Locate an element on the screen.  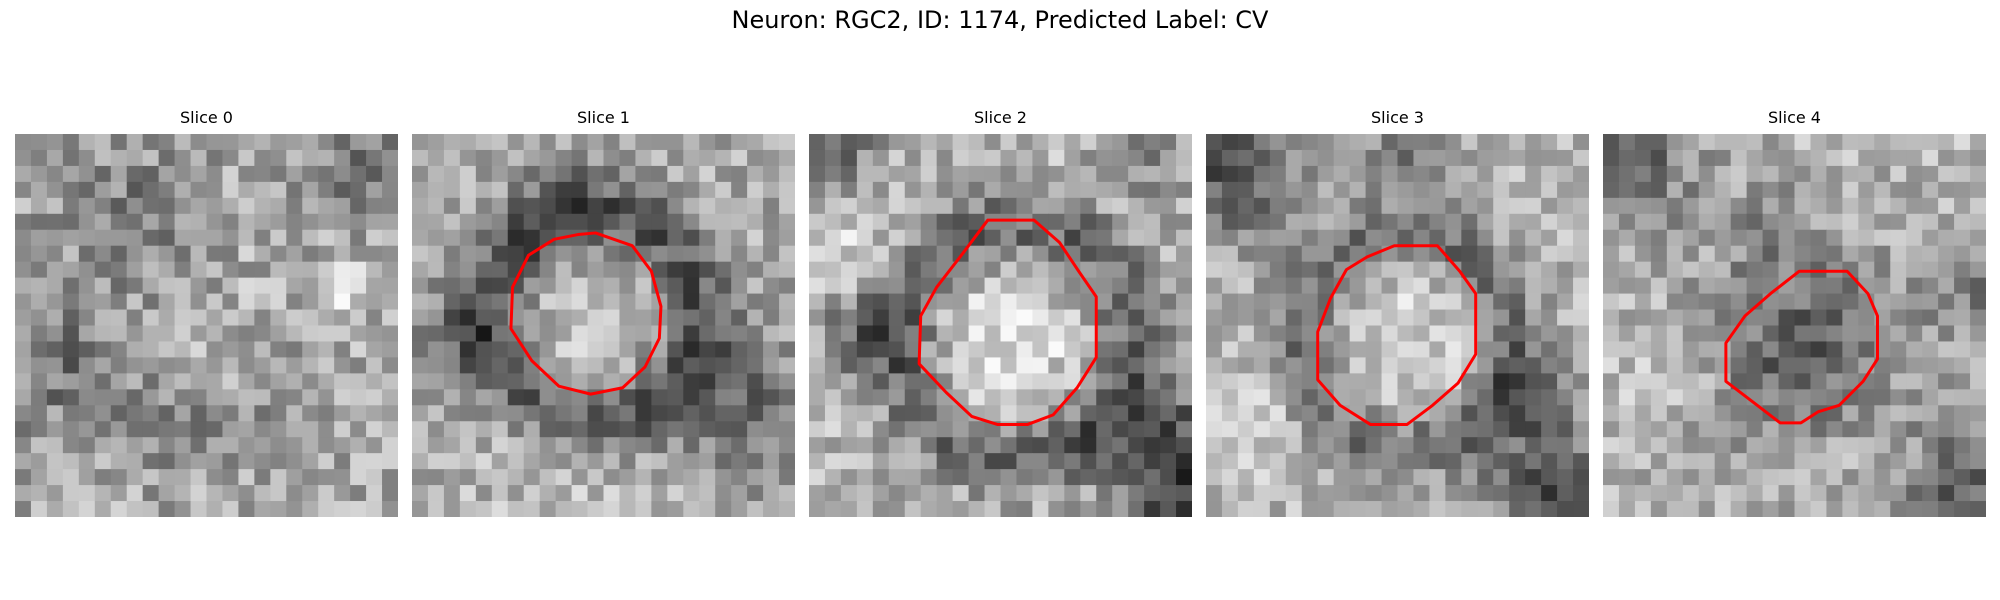
slice-panel: Slice 0 is located at coordinates (206, 314).